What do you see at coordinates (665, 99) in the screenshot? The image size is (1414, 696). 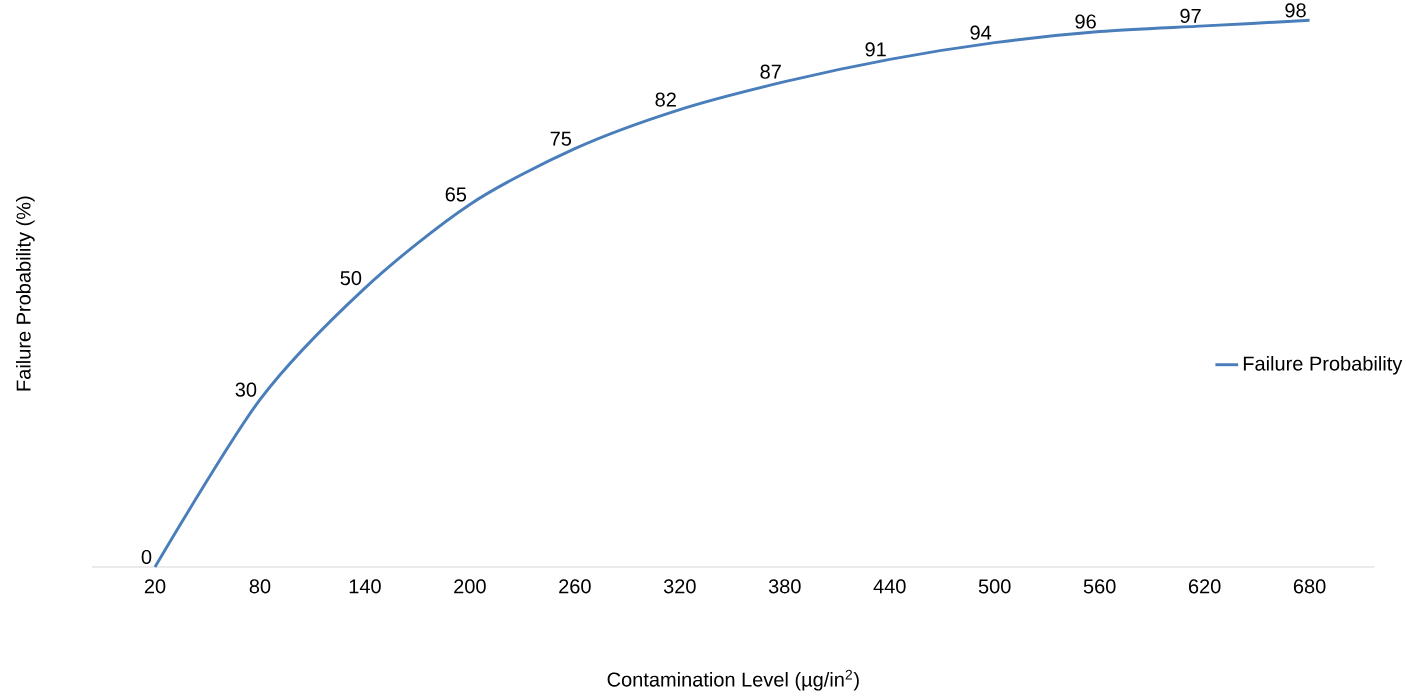 I see `data-label: 82` at bounding box center [665, 99].